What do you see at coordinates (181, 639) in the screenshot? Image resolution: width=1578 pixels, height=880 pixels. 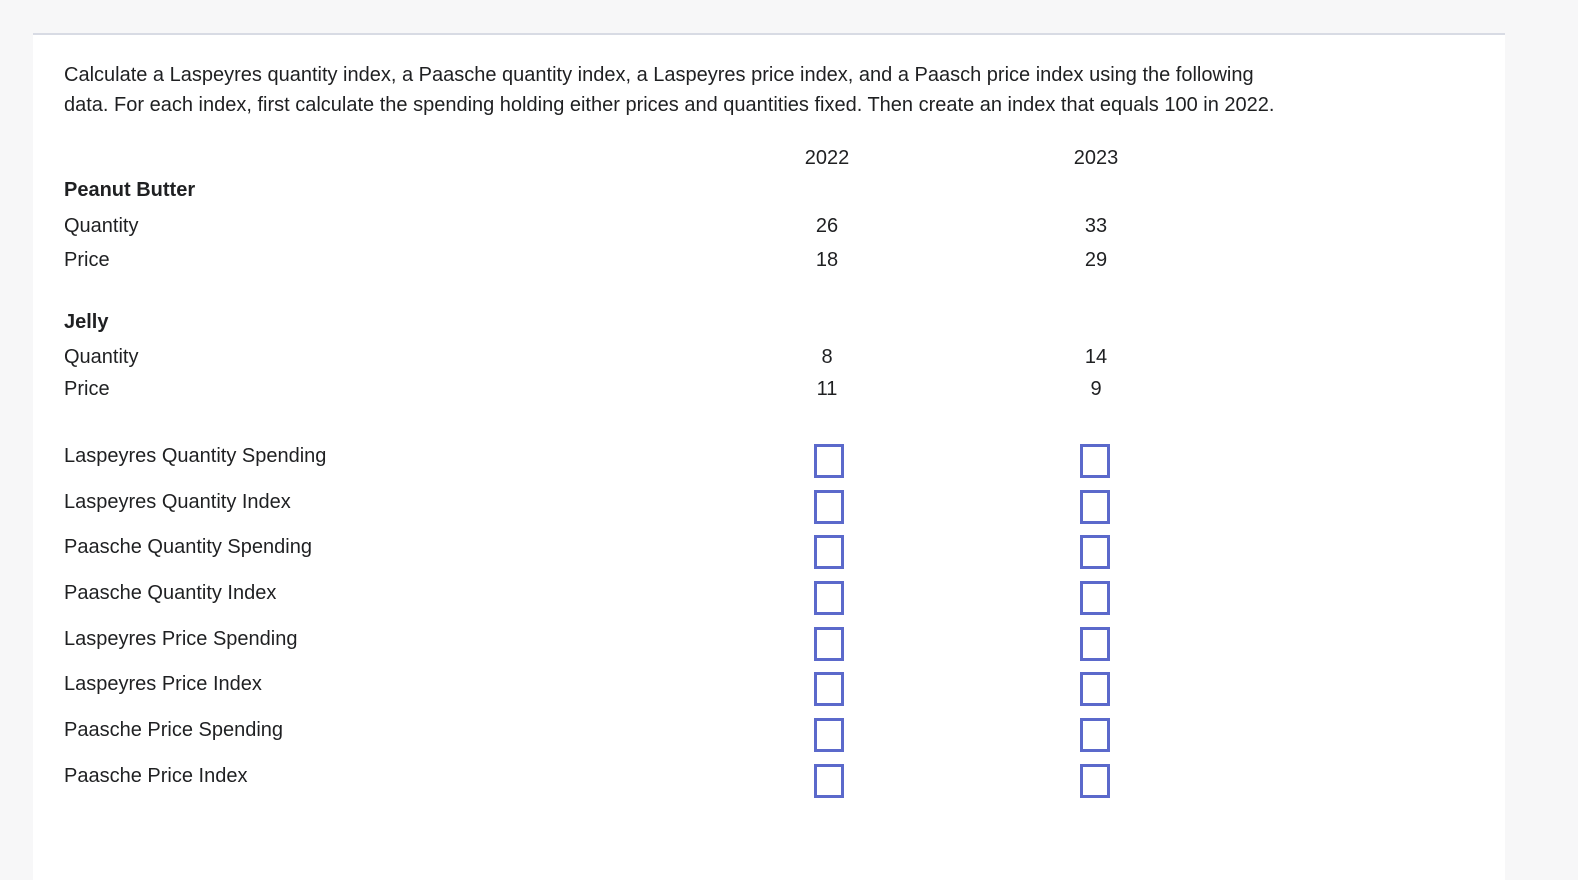 I see `answer-label: Laspeyres Price Spending` at bounding box center [181, 639].